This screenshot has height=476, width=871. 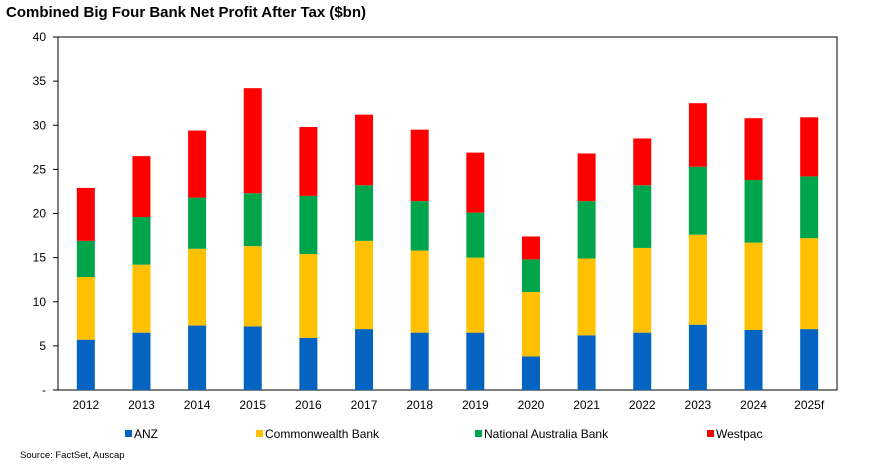 What do you see at coordinates (141, 405) in the screenshot?
I see `x-tick-label: 2013` at bounding box center [141, 405].